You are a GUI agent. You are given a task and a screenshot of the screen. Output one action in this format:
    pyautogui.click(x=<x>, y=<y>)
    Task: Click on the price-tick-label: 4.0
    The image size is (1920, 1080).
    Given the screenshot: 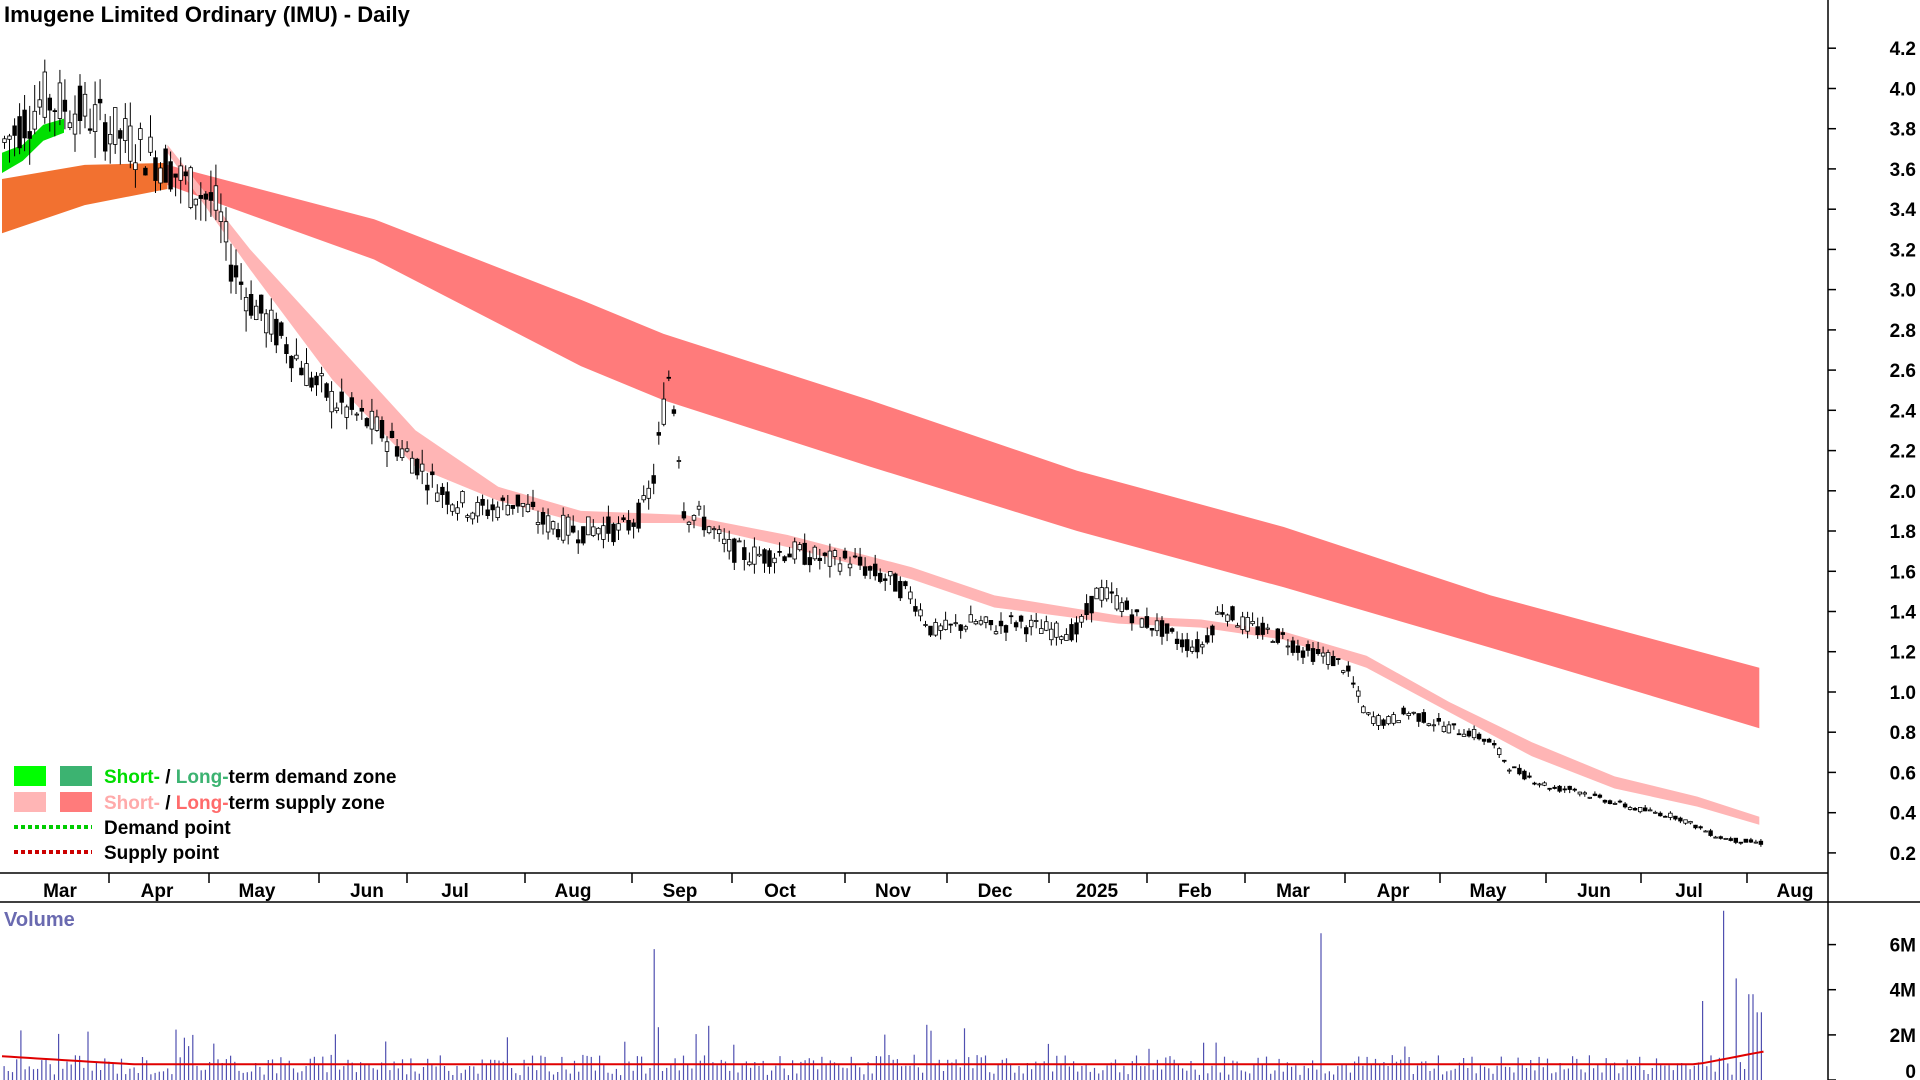 What is the action you would take?
    pyautogui.click(x=1903, y=90)
    